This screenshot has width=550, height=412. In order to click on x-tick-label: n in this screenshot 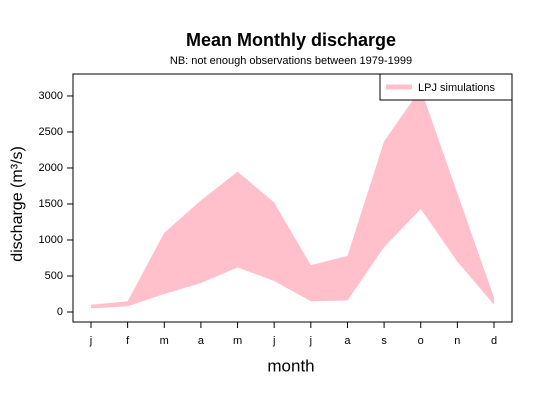, I will do `click(457, 341)`.